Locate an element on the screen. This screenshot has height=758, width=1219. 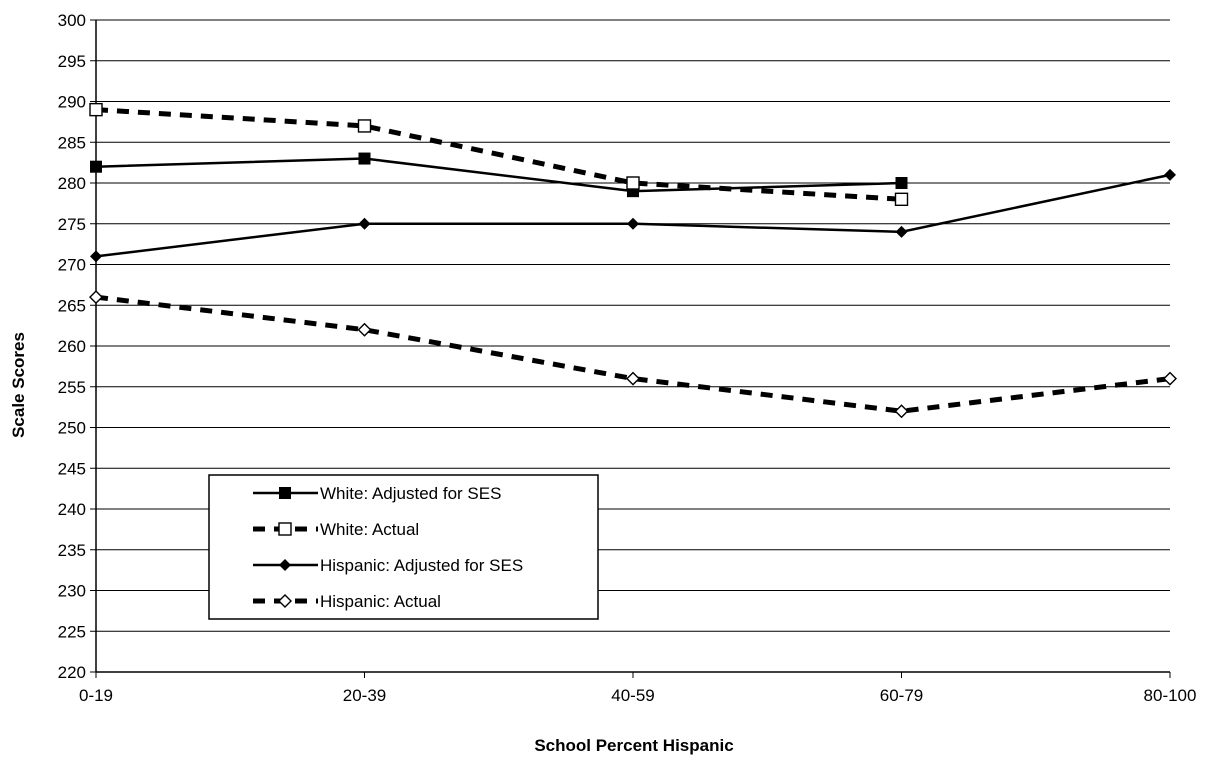
y-tick-label: 270 is located at coordinates (72, 265).